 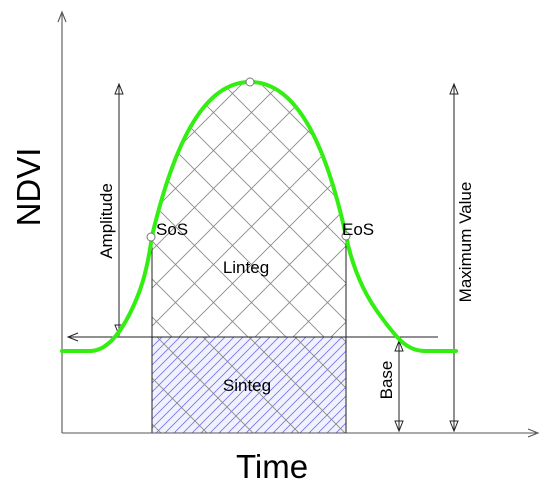 I want to click on sos-label: SoS, so click(x=172, y=229).